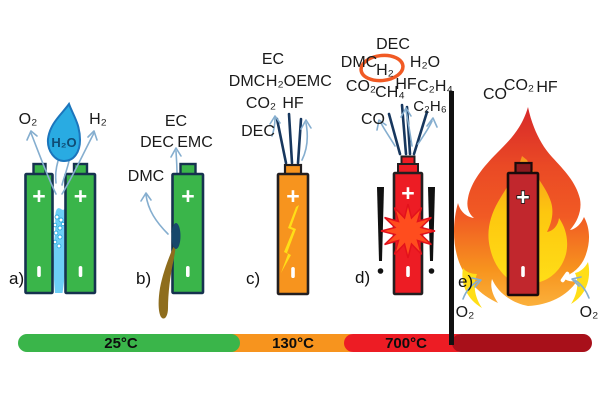 This screenshot has height=400, width=600. Describe the element at coordinates (43, 163) in the screenshot. I see `gas-arrow-left` at that location.